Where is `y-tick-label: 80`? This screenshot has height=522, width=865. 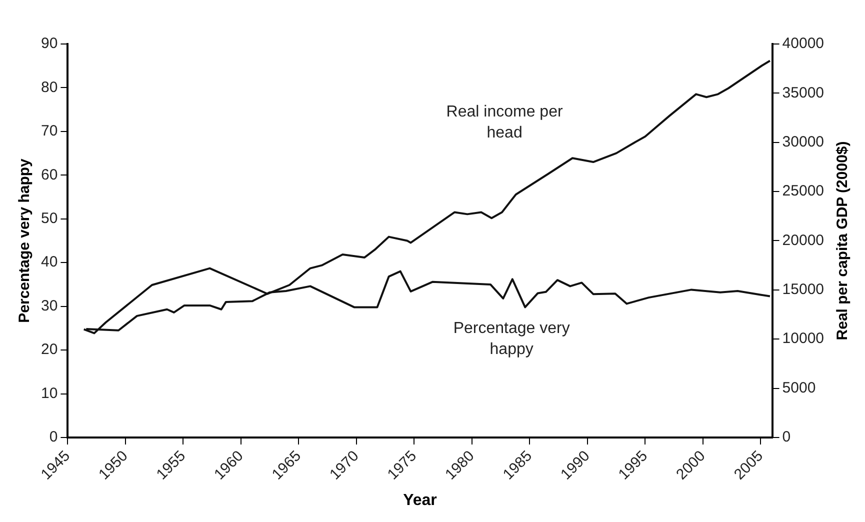 y-tick-label: 80 is located at coordinates (49, 87).